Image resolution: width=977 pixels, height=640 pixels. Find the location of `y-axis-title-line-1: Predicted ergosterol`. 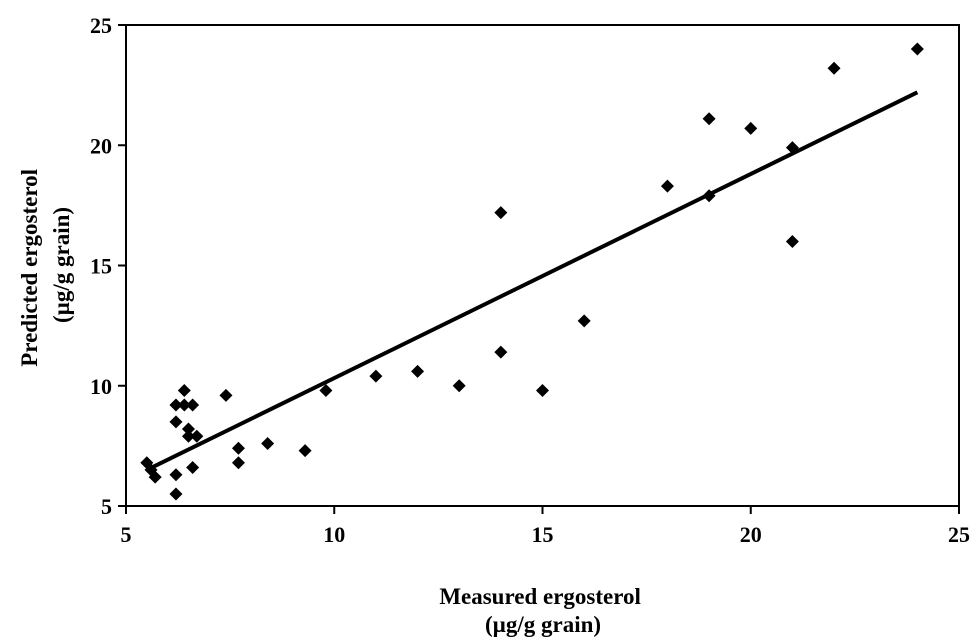

y-axis-title-line-1: Predicted ergosterol is located at coordinates (29, 268).